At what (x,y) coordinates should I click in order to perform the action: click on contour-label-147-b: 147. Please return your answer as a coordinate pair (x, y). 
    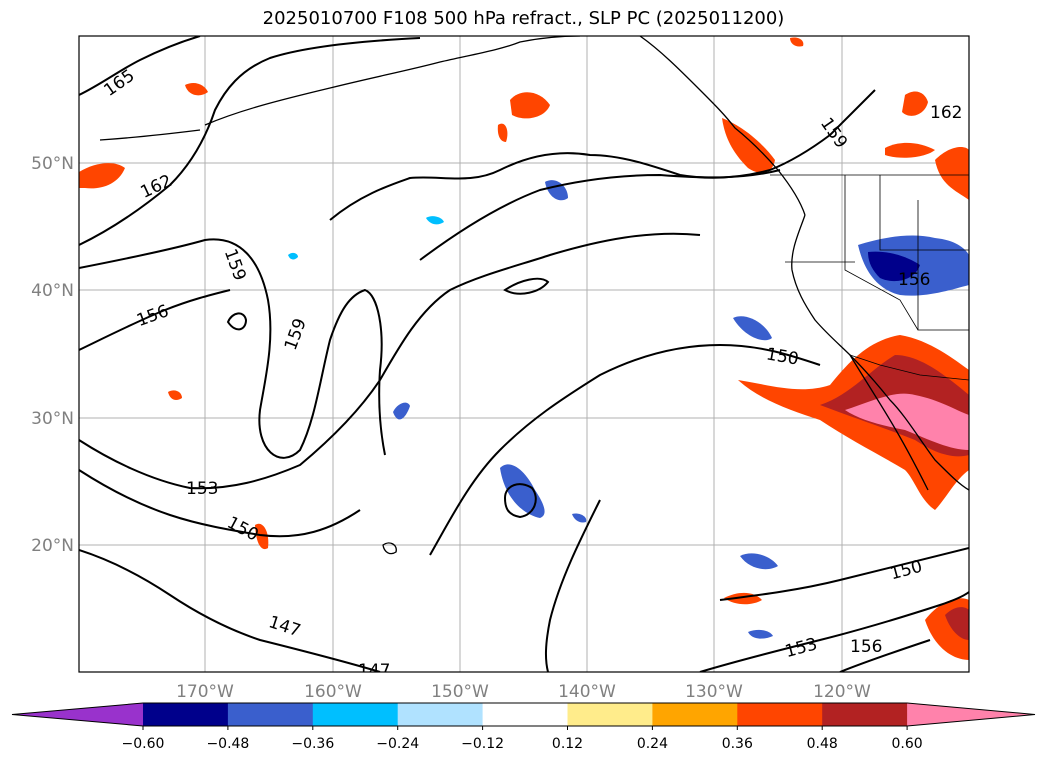
    Looking at the image, I should click on (374, 671).